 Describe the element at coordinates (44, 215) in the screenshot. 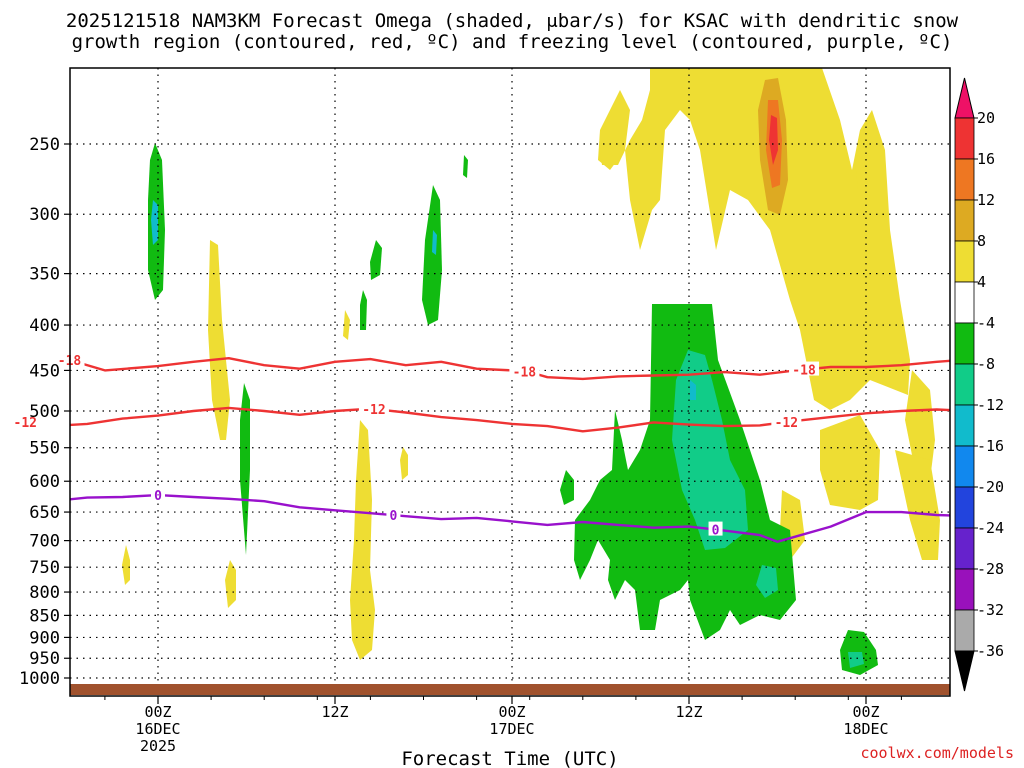

I see `y-tick-label: 300` at that location.